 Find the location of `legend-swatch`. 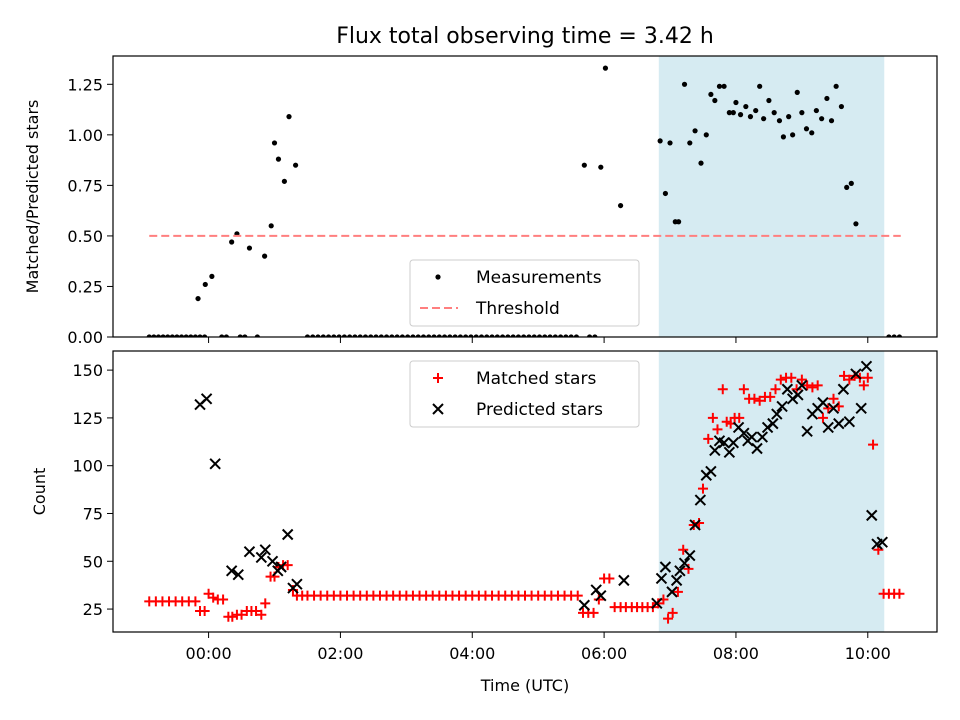

legend-swatch is located at coordinates (438, 378).